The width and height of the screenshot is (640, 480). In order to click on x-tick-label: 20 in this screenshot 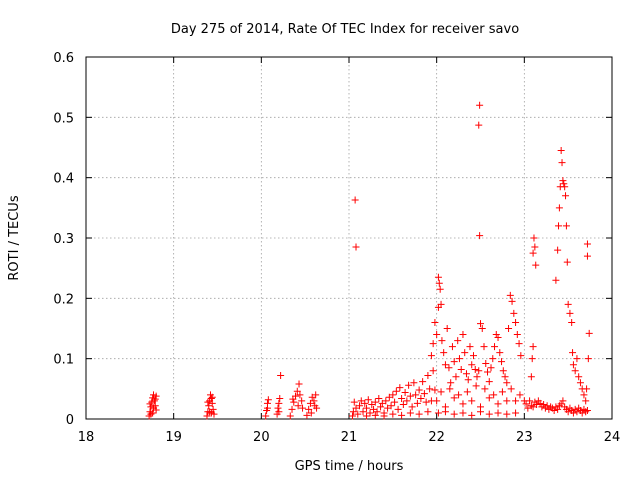, I will do `click(261, 437)`.